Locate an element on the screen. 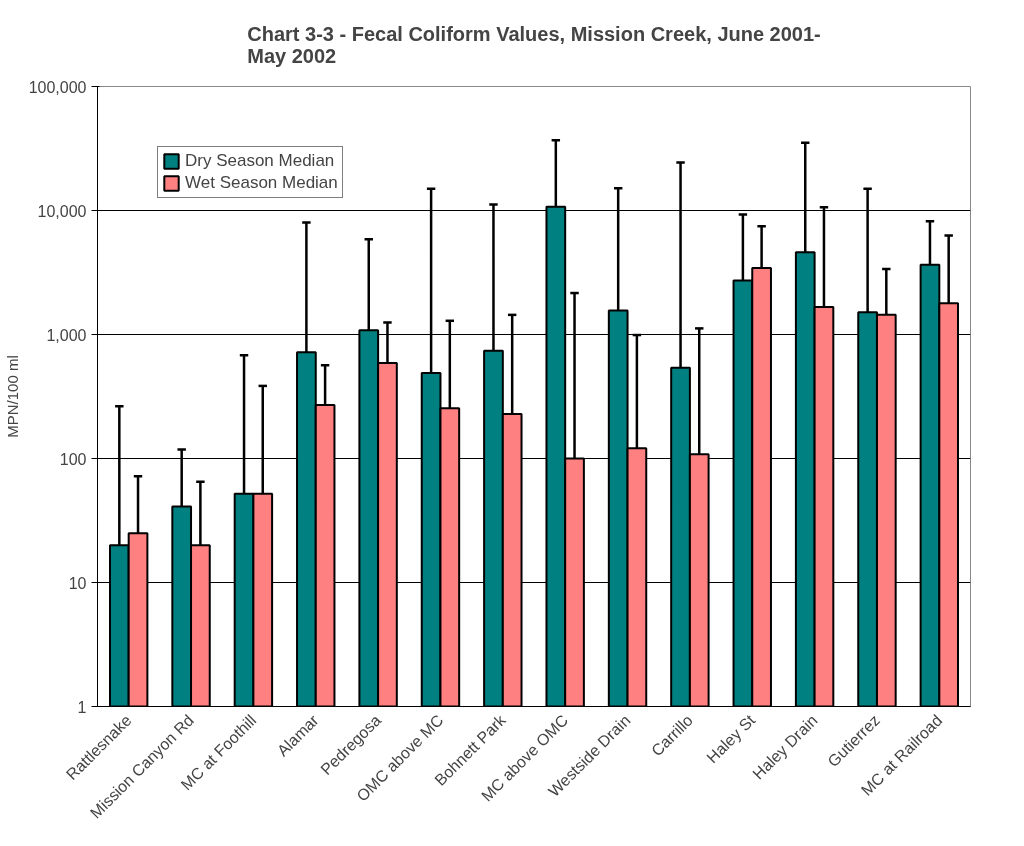 The width and height of the screenshot is (1024, 846). y-axis-title: MPN/100 ml is located at coordinates (12, 396).